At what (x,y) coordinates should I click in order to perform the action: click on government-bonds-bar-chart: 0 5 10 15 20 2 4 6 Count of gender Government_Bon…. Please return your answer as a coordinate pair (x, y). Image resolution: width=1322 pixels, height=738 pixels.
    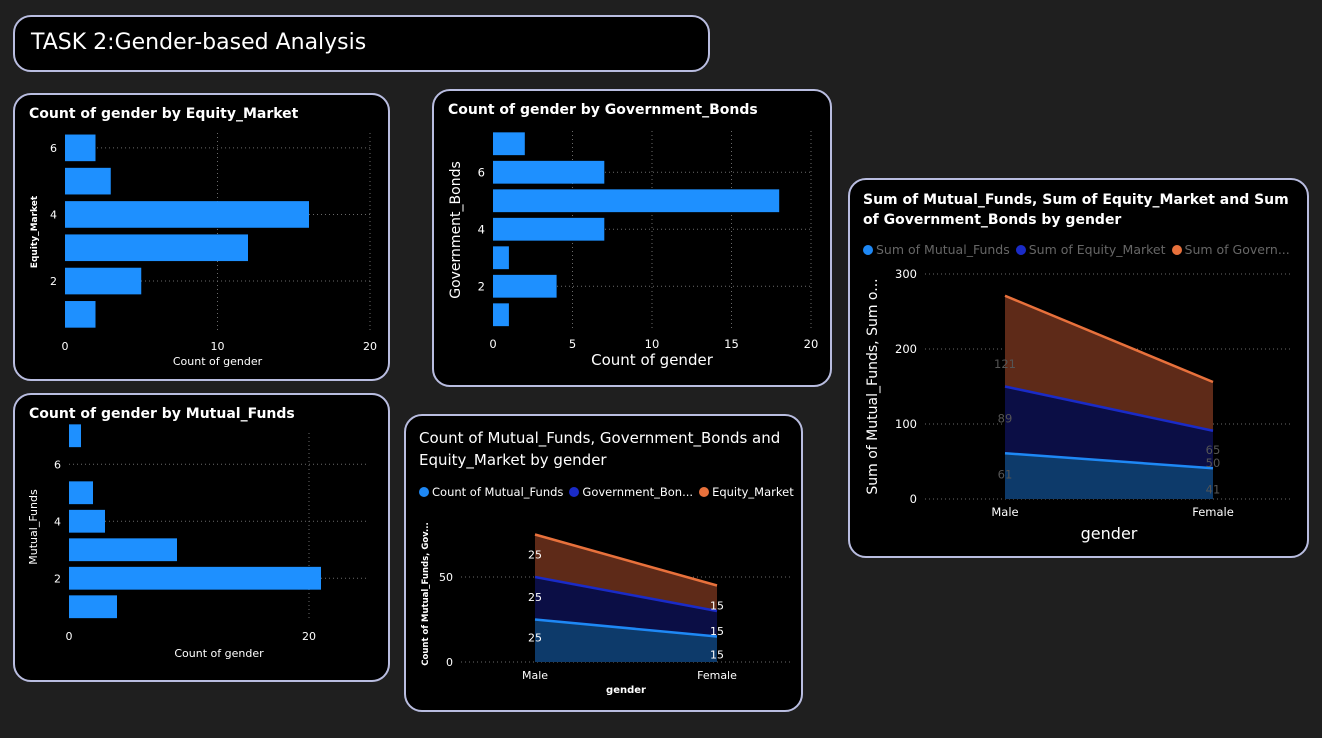
    Looking at the image, I should click on (633, 250).